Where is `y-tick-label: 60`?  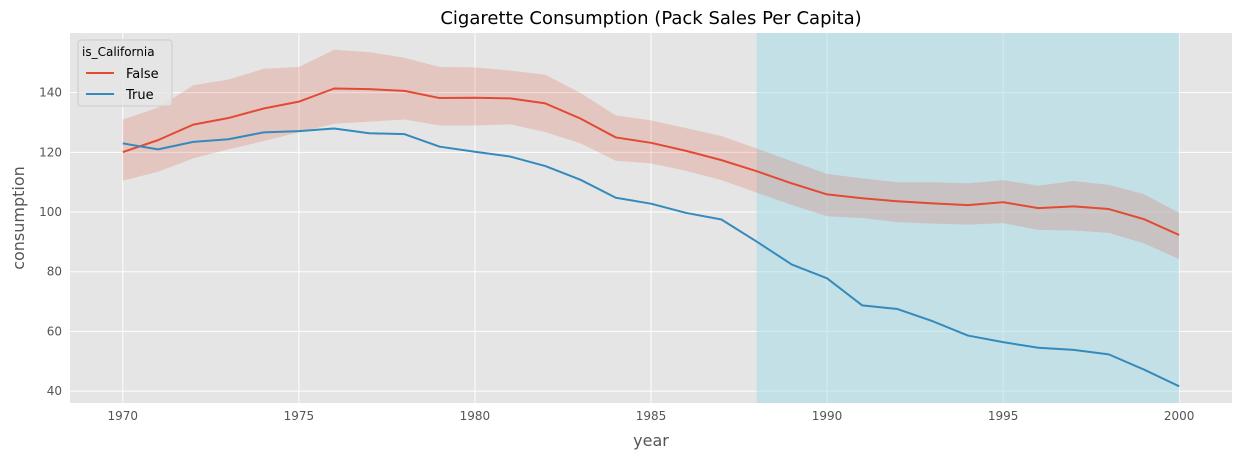
y-tick-label: 60 is located at coordinates (54, 331).